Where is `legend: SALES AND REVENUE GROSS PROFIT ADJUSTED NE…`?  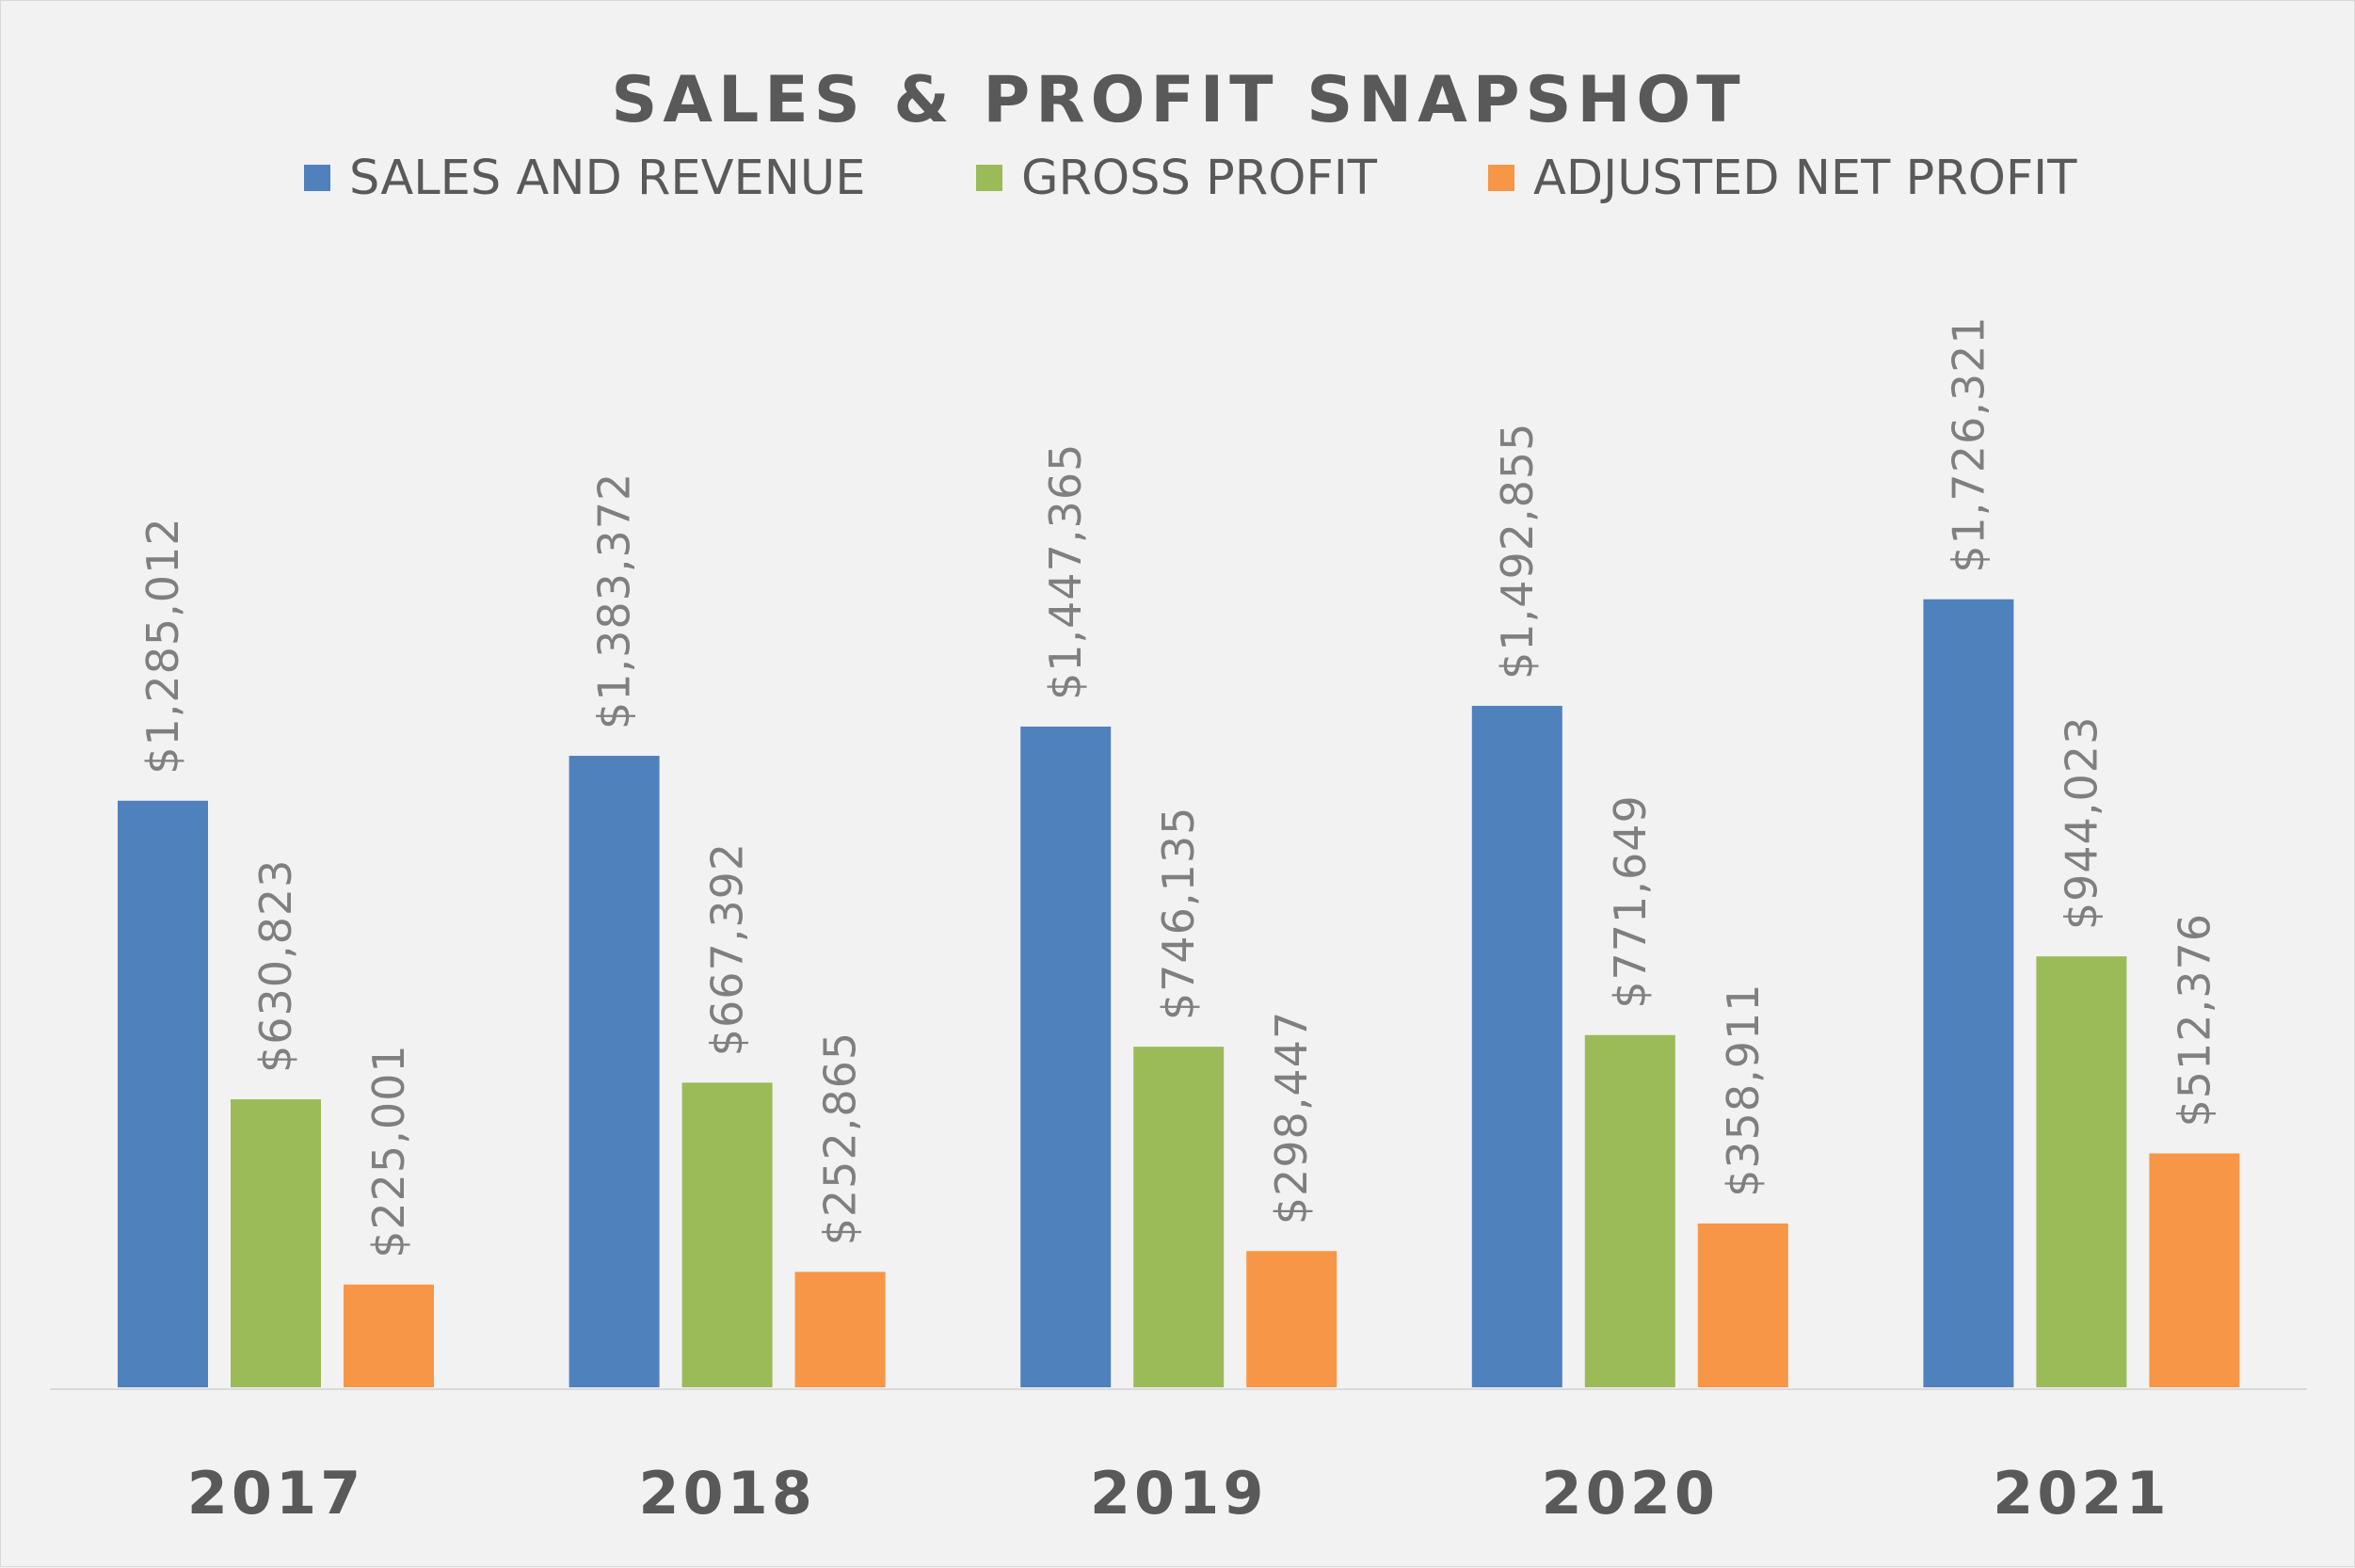
legend: SALES AND REVENUE GROSS PROFIT ADJUSTED NE… is located at coordinates (1190, 178).